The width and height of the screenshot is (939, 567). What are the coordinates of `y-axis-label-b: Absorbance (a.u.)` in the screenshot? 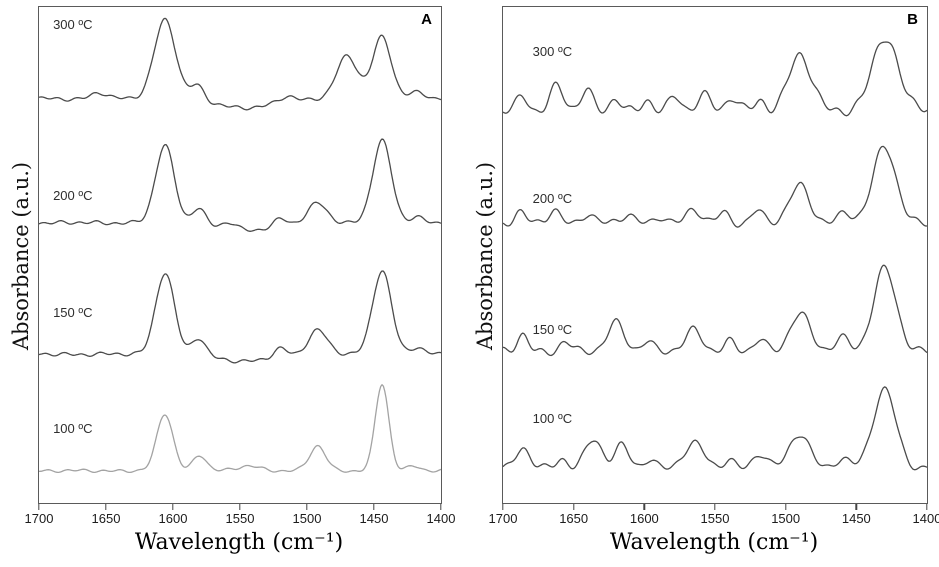 It's located at (485, 256).